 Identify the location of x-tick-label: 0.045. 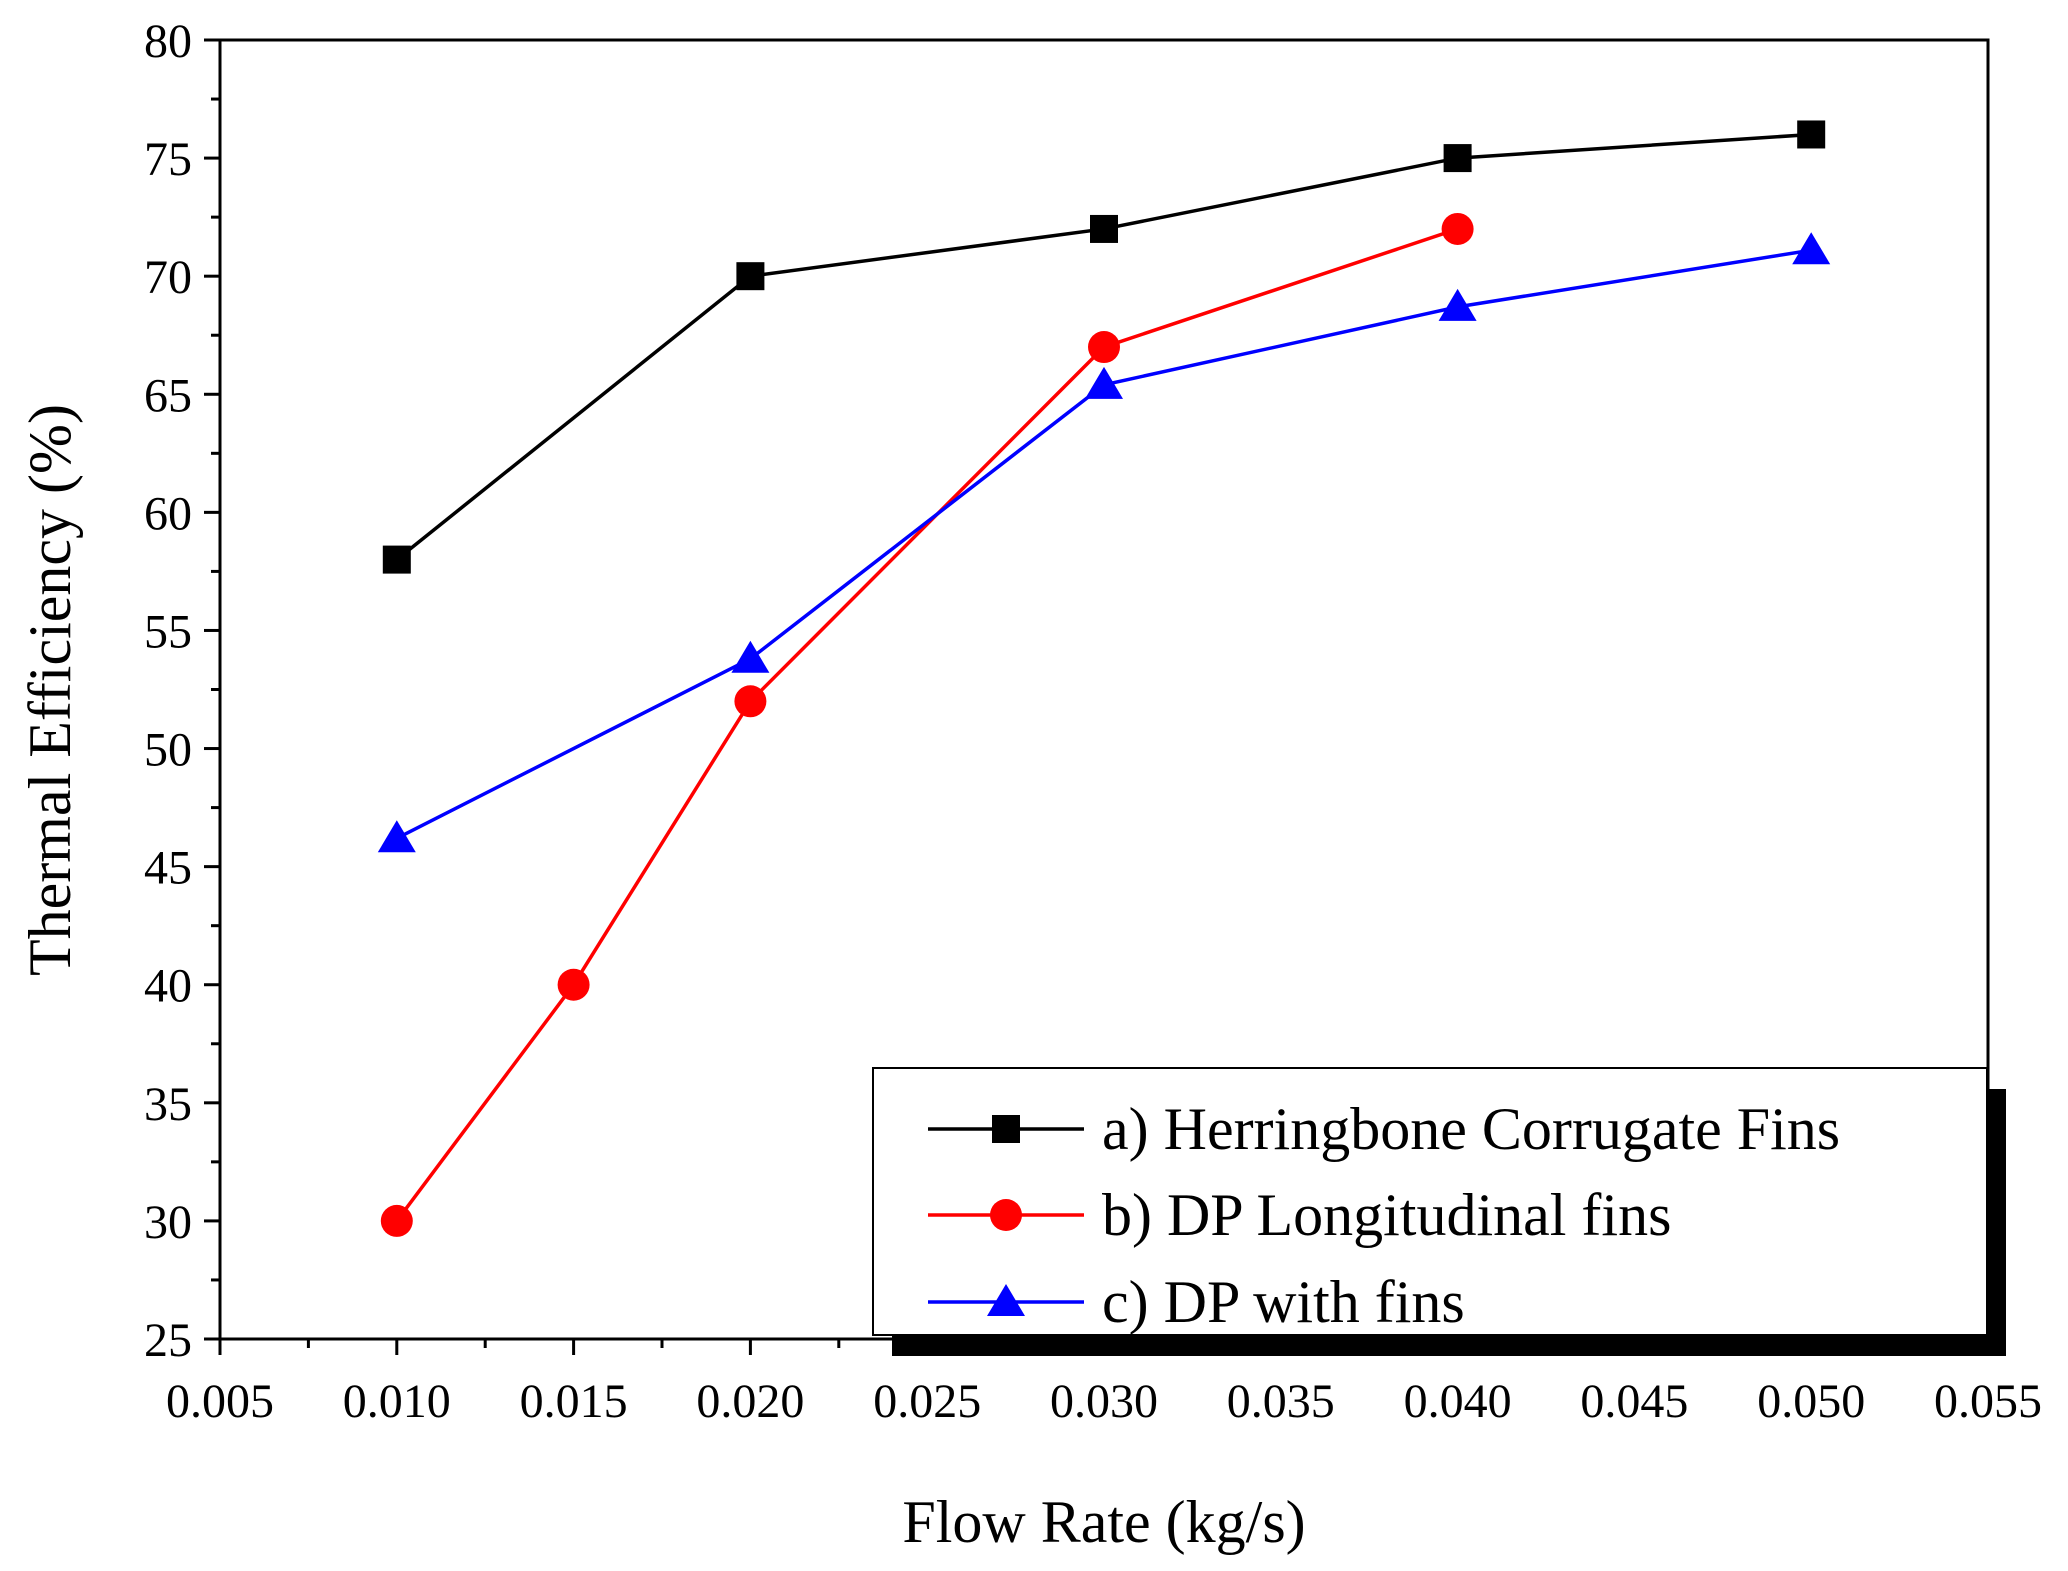
(1634, 1401).